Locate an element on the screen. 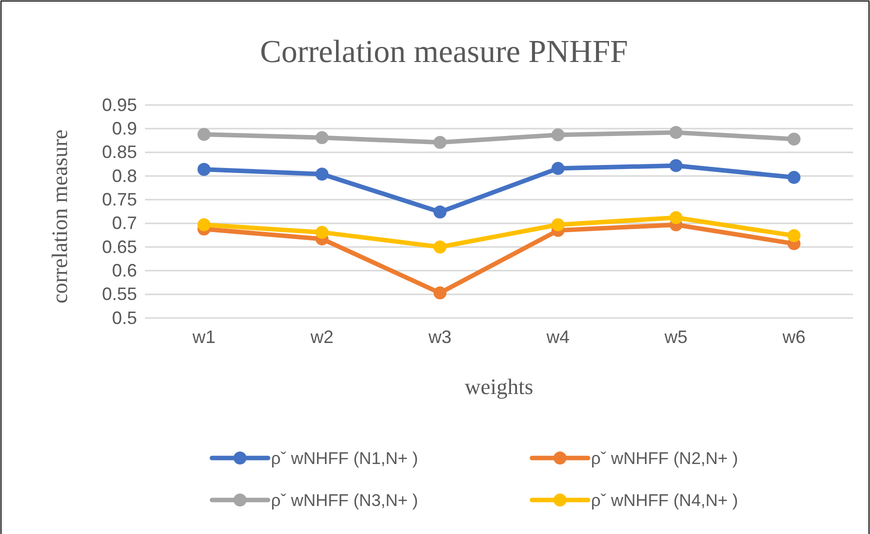 This screenshot has width=870, height=534. y-tick-label: 0.75 is located at coordinates (119, 199).